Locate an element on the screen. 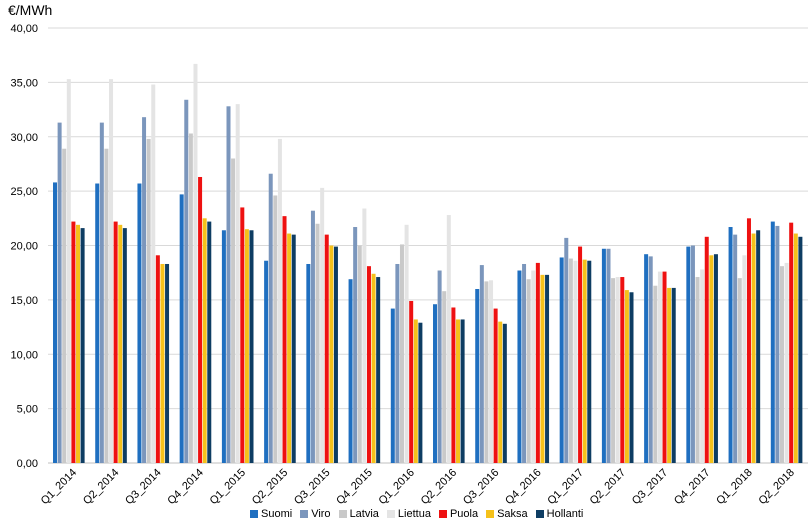 This screenshot has height=522, width=810. x-tick-label: Q4_2014 is located at coordinates (185, 487).